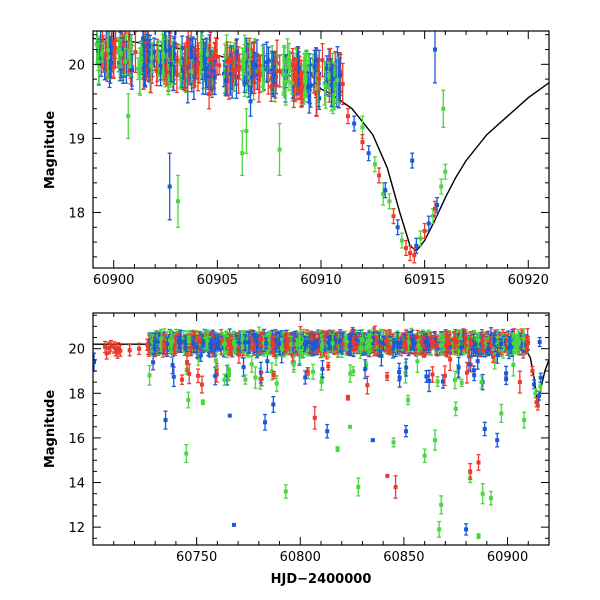 The width and height of the screenshot is (600, 600). Describe the element at coordinates (424, 280) in the screenshot. I see `top-x-tick-label: 60915` at that location.